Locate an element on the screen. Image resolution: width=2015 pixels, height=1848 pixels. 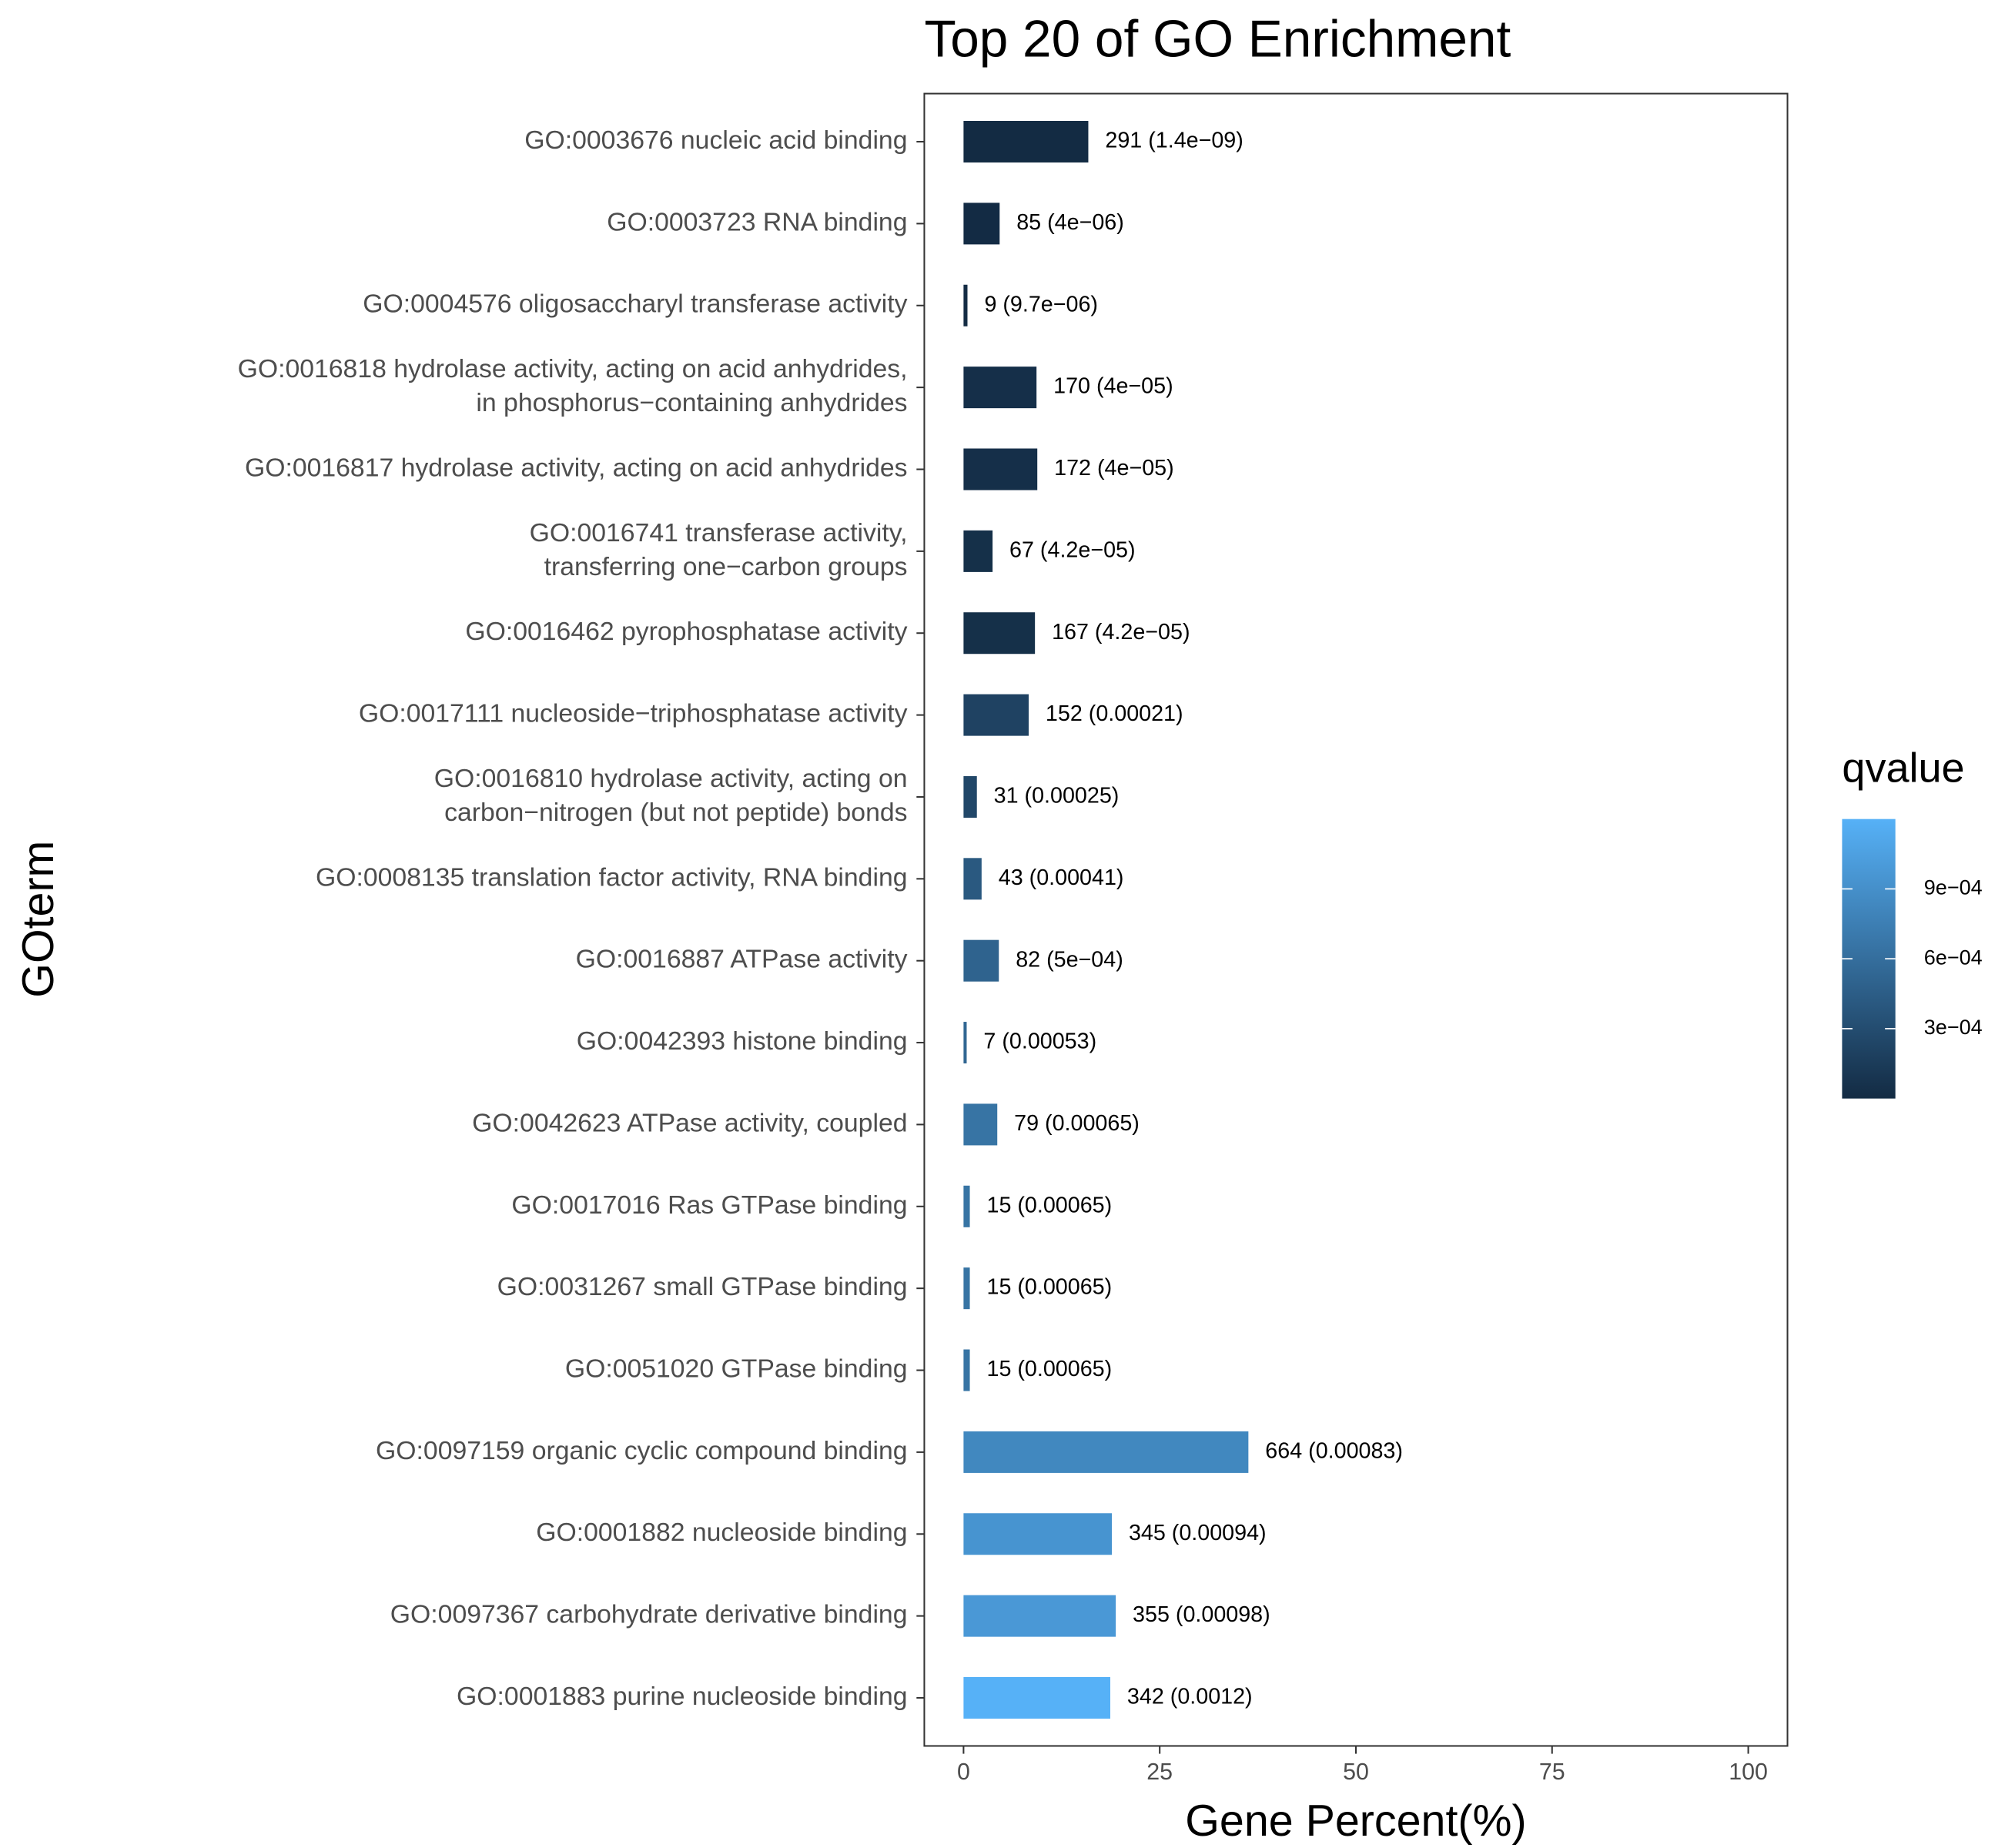
colorbar-tick-label: 6e−04 is located at coordinates (1953, 958).